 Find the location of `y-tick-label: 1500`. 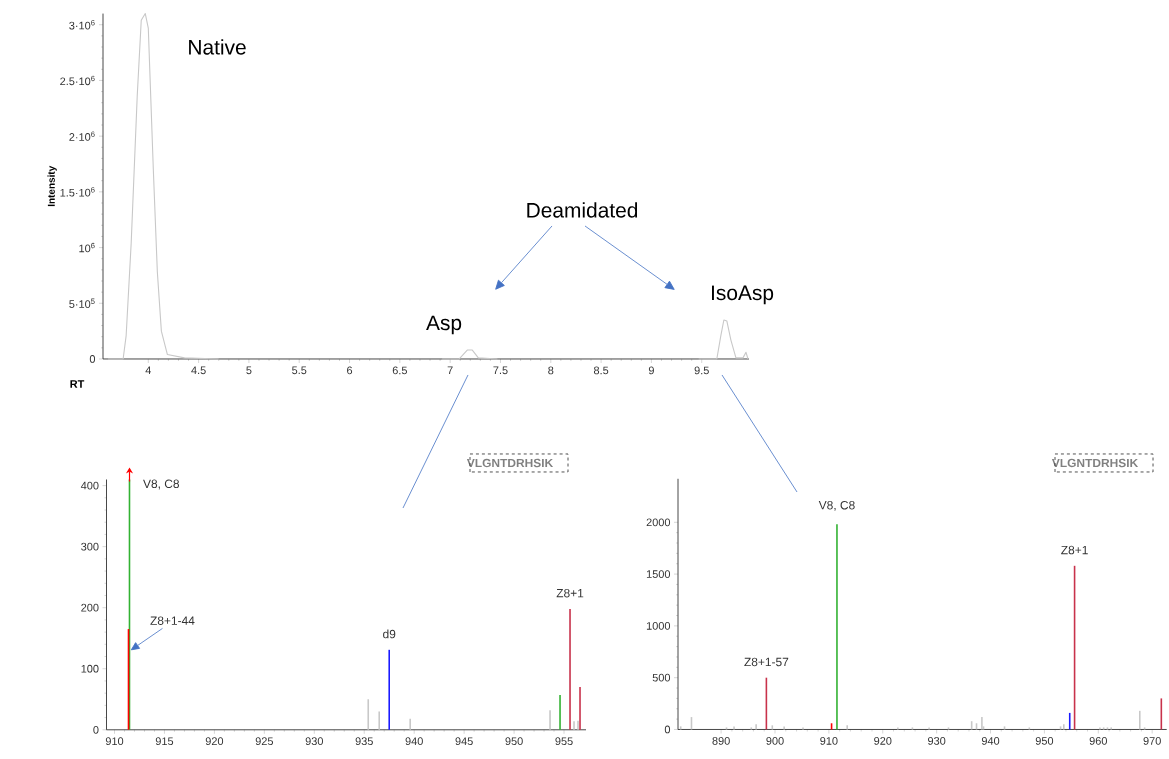

y-tick-label: 1500 is located at coordinates (658, 574).